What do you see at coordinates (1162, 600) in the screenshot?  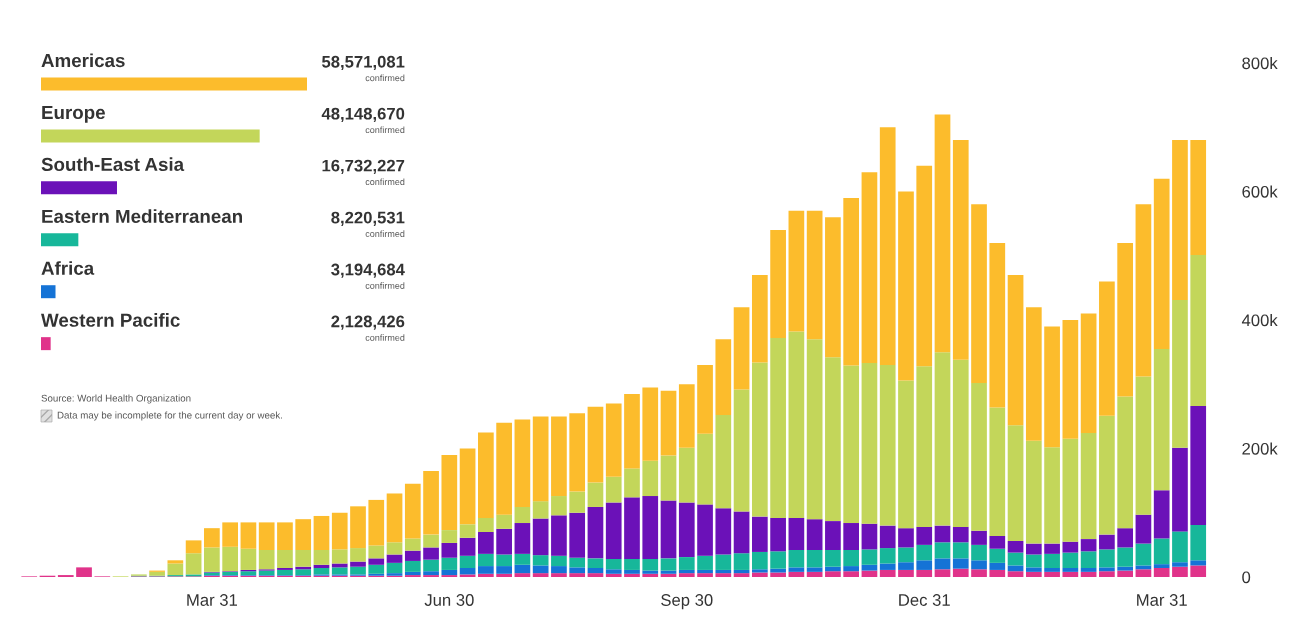 I see `x-tick-label: Mar 31` at bounding box center [1162, 600].